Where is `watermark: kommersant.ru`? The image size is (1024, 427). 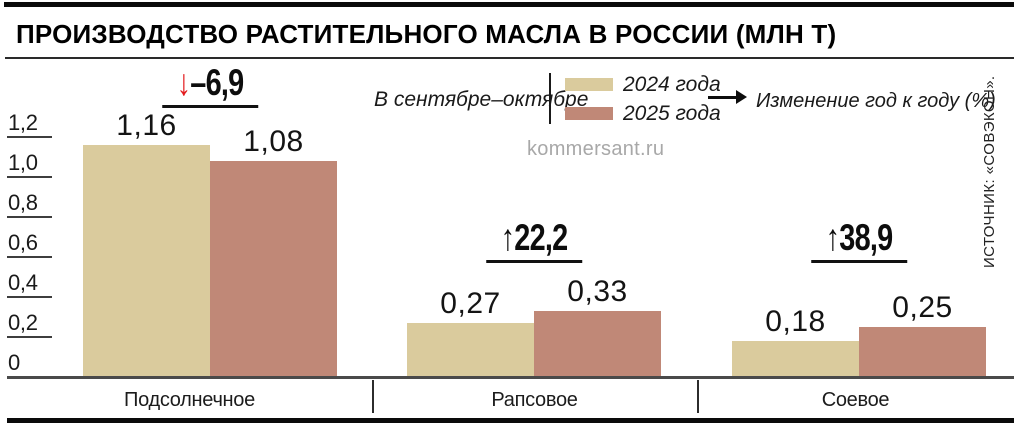 watermark: kommersant.ru is located at coordinates (596, 149).